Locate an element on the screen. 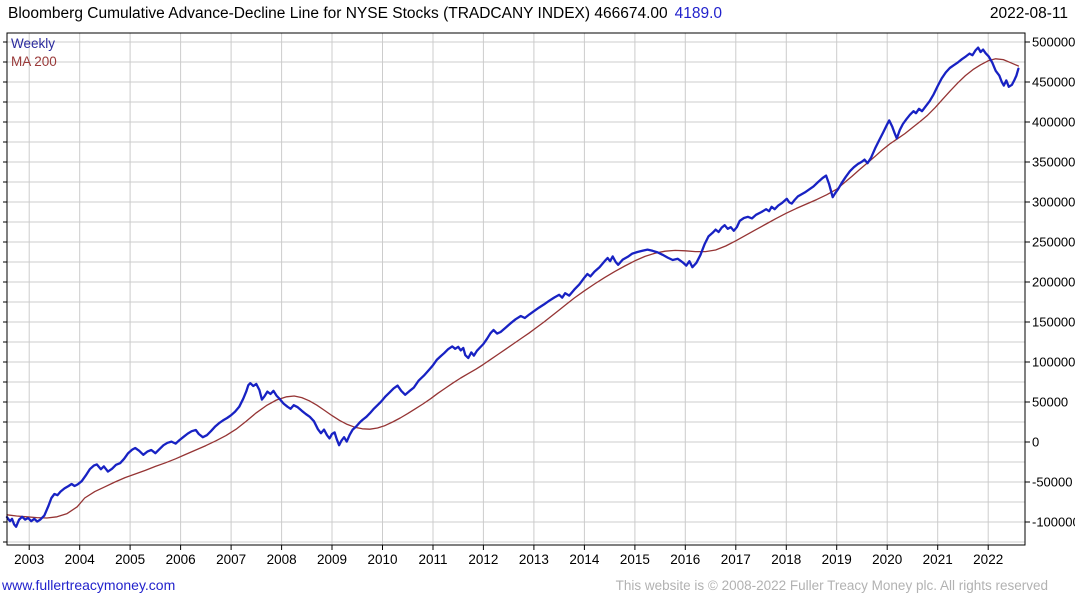 This screenshot has width=1075, height=600. x-axis-tick-label: 2018 is located at coordinates (786, 559).